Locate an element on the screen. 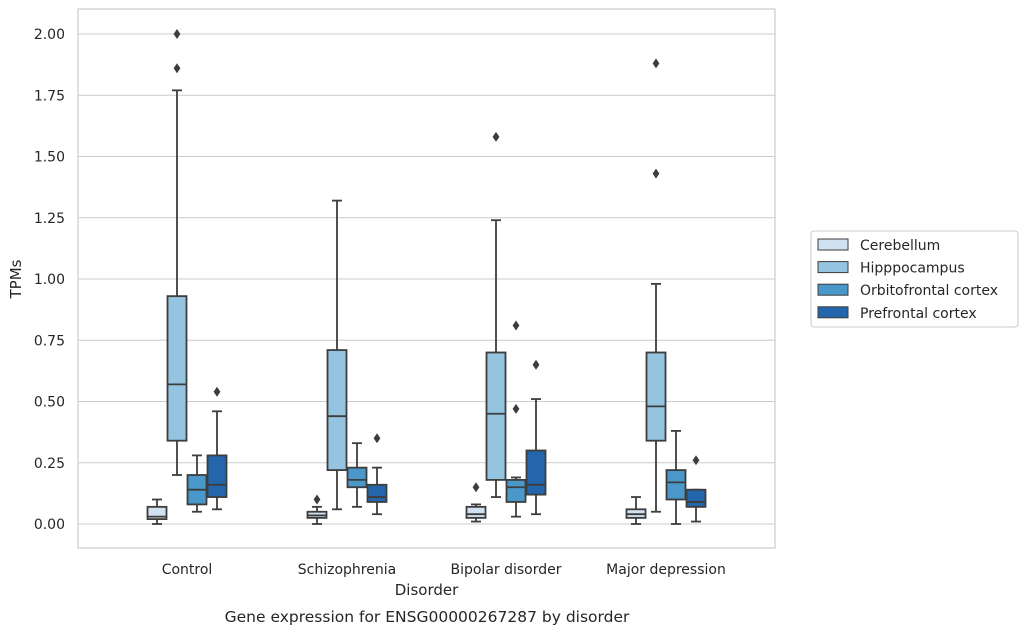 This screenshot has height=634, width=1028. y-axis: 0.00 0.25 0.50 0.75 1.00 1.25 1.50 1.75 2.00 is located at coordinates (49, 280).